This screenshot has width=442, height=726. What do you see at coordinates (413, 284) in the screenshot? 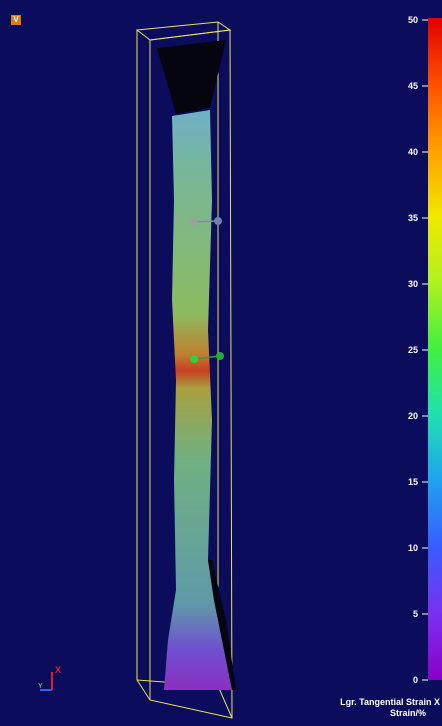
I see `colorbar-tick-label: 30` at bounding box center [413, 284].